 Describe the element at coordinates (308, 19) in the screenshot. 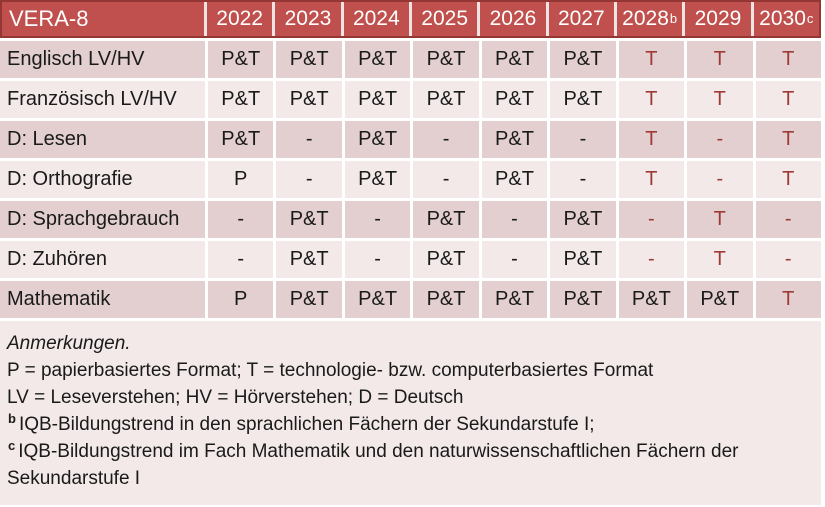

I see `column-header-2023: 2023` at that location.